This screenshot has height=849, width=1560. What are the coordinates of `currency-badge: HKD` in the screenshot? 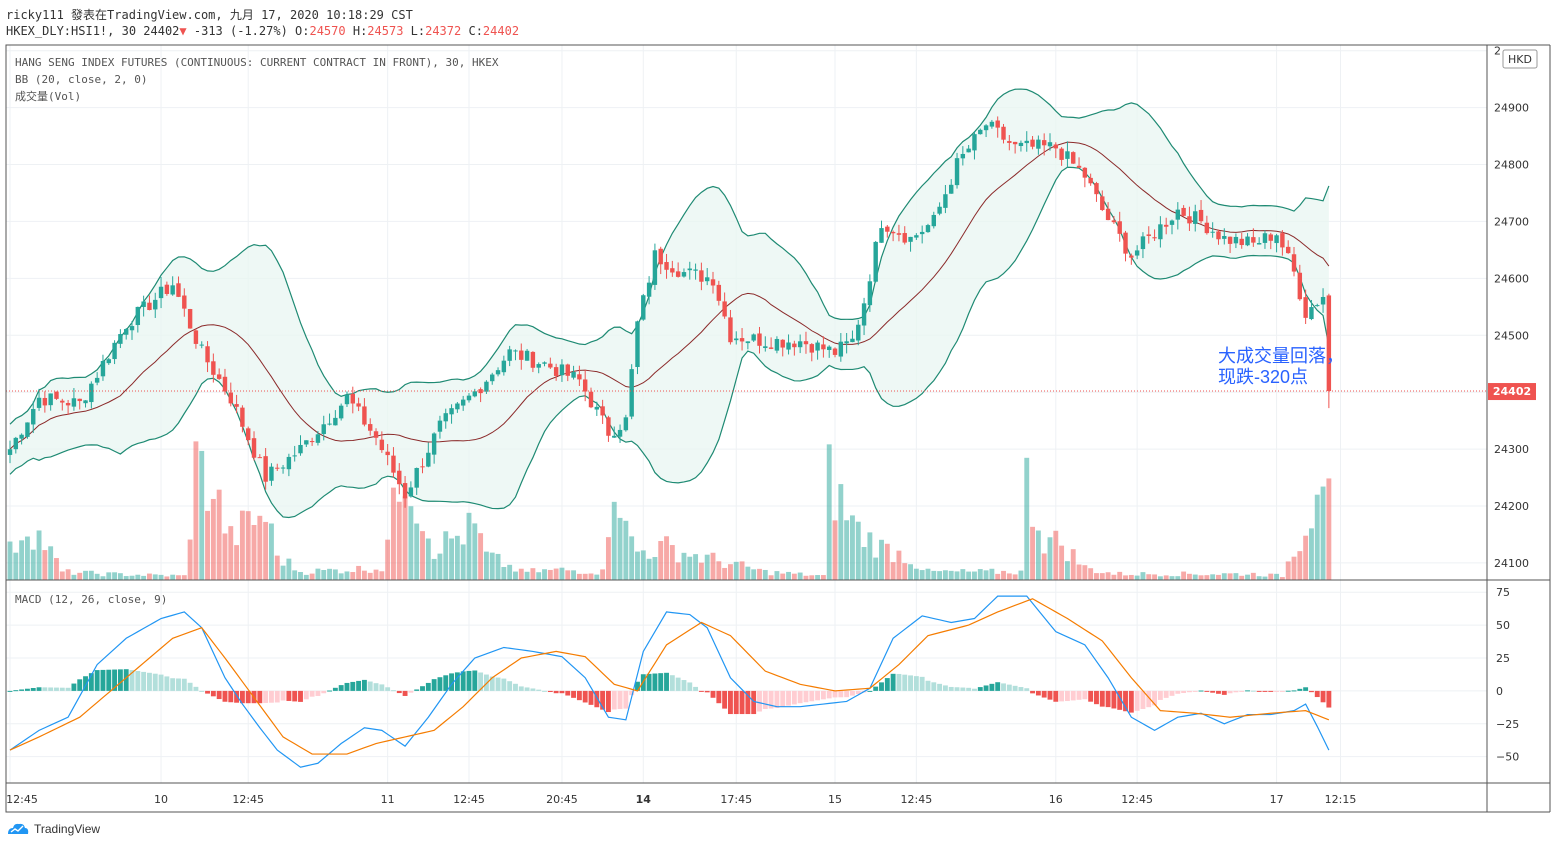 It's located at (1520, 59).